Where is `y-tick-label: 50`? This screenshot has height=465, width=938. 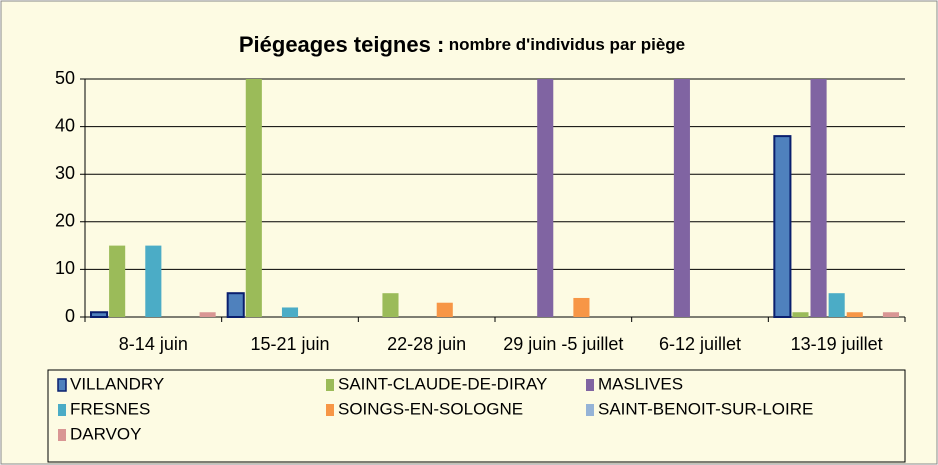 y-tick-label: 50 is located at coordinates (65, 78).